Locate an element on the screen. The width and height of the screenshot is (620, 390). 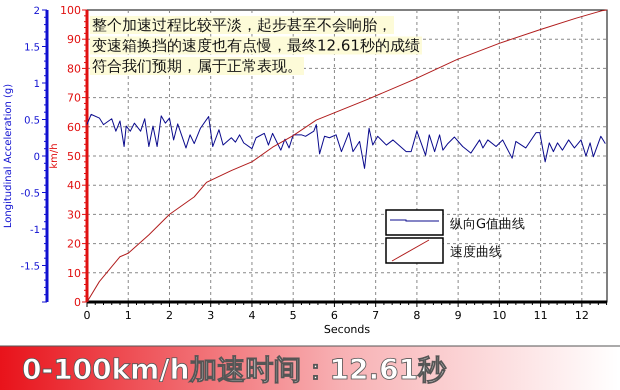
y-tick-label: 90 is located at coordinates (74, 39).